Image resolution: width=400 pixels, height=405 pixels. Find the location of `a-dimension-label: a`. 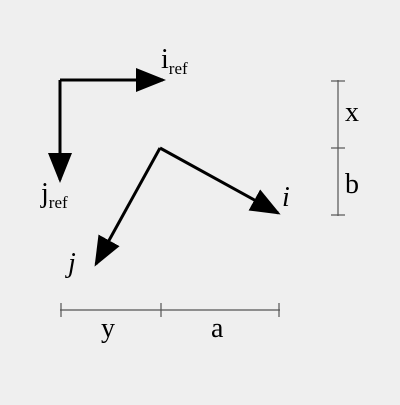

a-dimension-label: a is located at coordinates (217, 328).